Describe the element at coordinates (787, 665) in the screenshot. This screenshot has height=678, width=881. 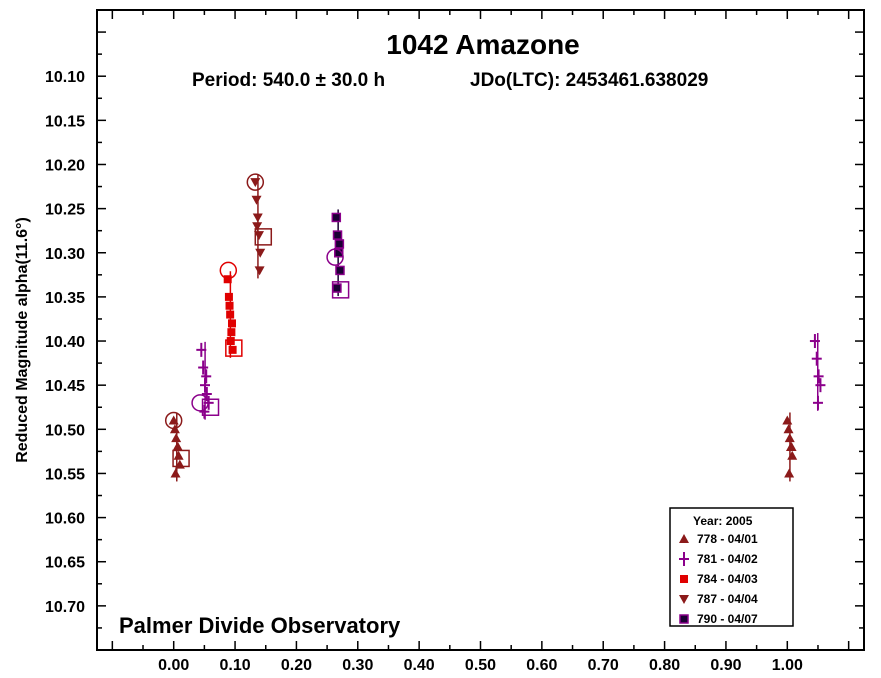
I see `x-tick-label: 1.00` at that location.